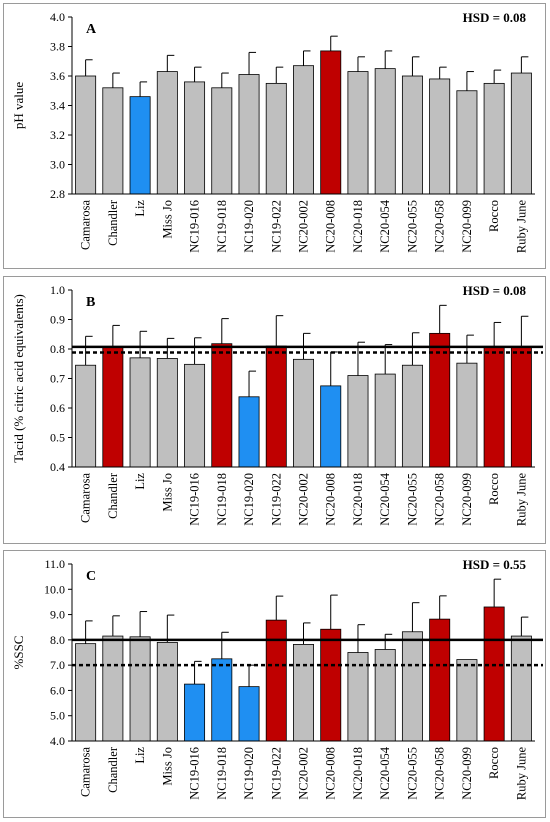 Image resolution: width=550 pixels, height=822 pixels. Describe the element at coordinates (140, 208) in the screenshot. I see `x-tick-label: Liz` at that location.